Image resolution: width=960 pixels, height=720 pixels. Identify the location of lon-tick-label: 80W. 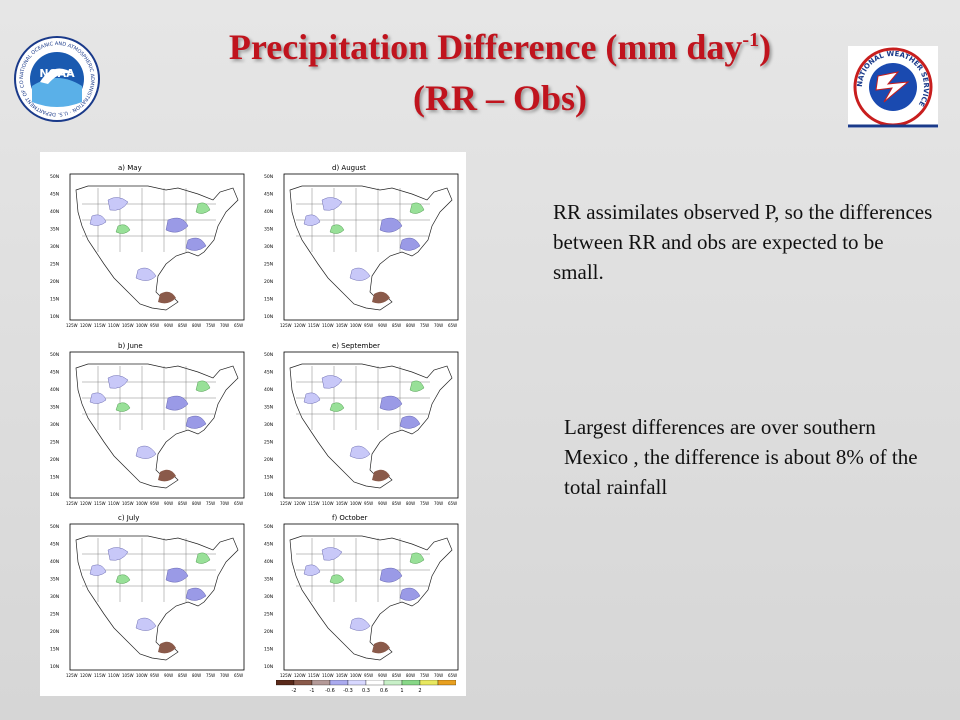
(410, 675).